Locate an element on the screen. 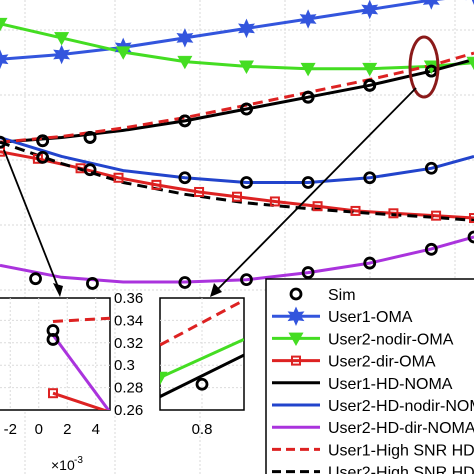 The image size is (474, 474). inset-left-plot: -2 0 2 4 ×10 -3 0.26 0.28 0.3 0.32 0.34 0.36 is located at coordinates (71, 381).